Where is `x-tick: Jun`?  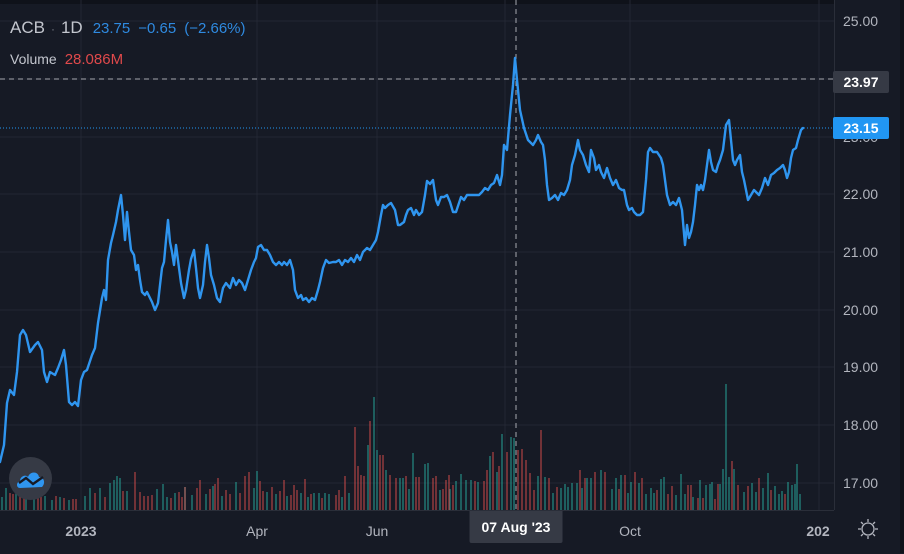
x-tick: Jun is located at coordinates (377, 531).